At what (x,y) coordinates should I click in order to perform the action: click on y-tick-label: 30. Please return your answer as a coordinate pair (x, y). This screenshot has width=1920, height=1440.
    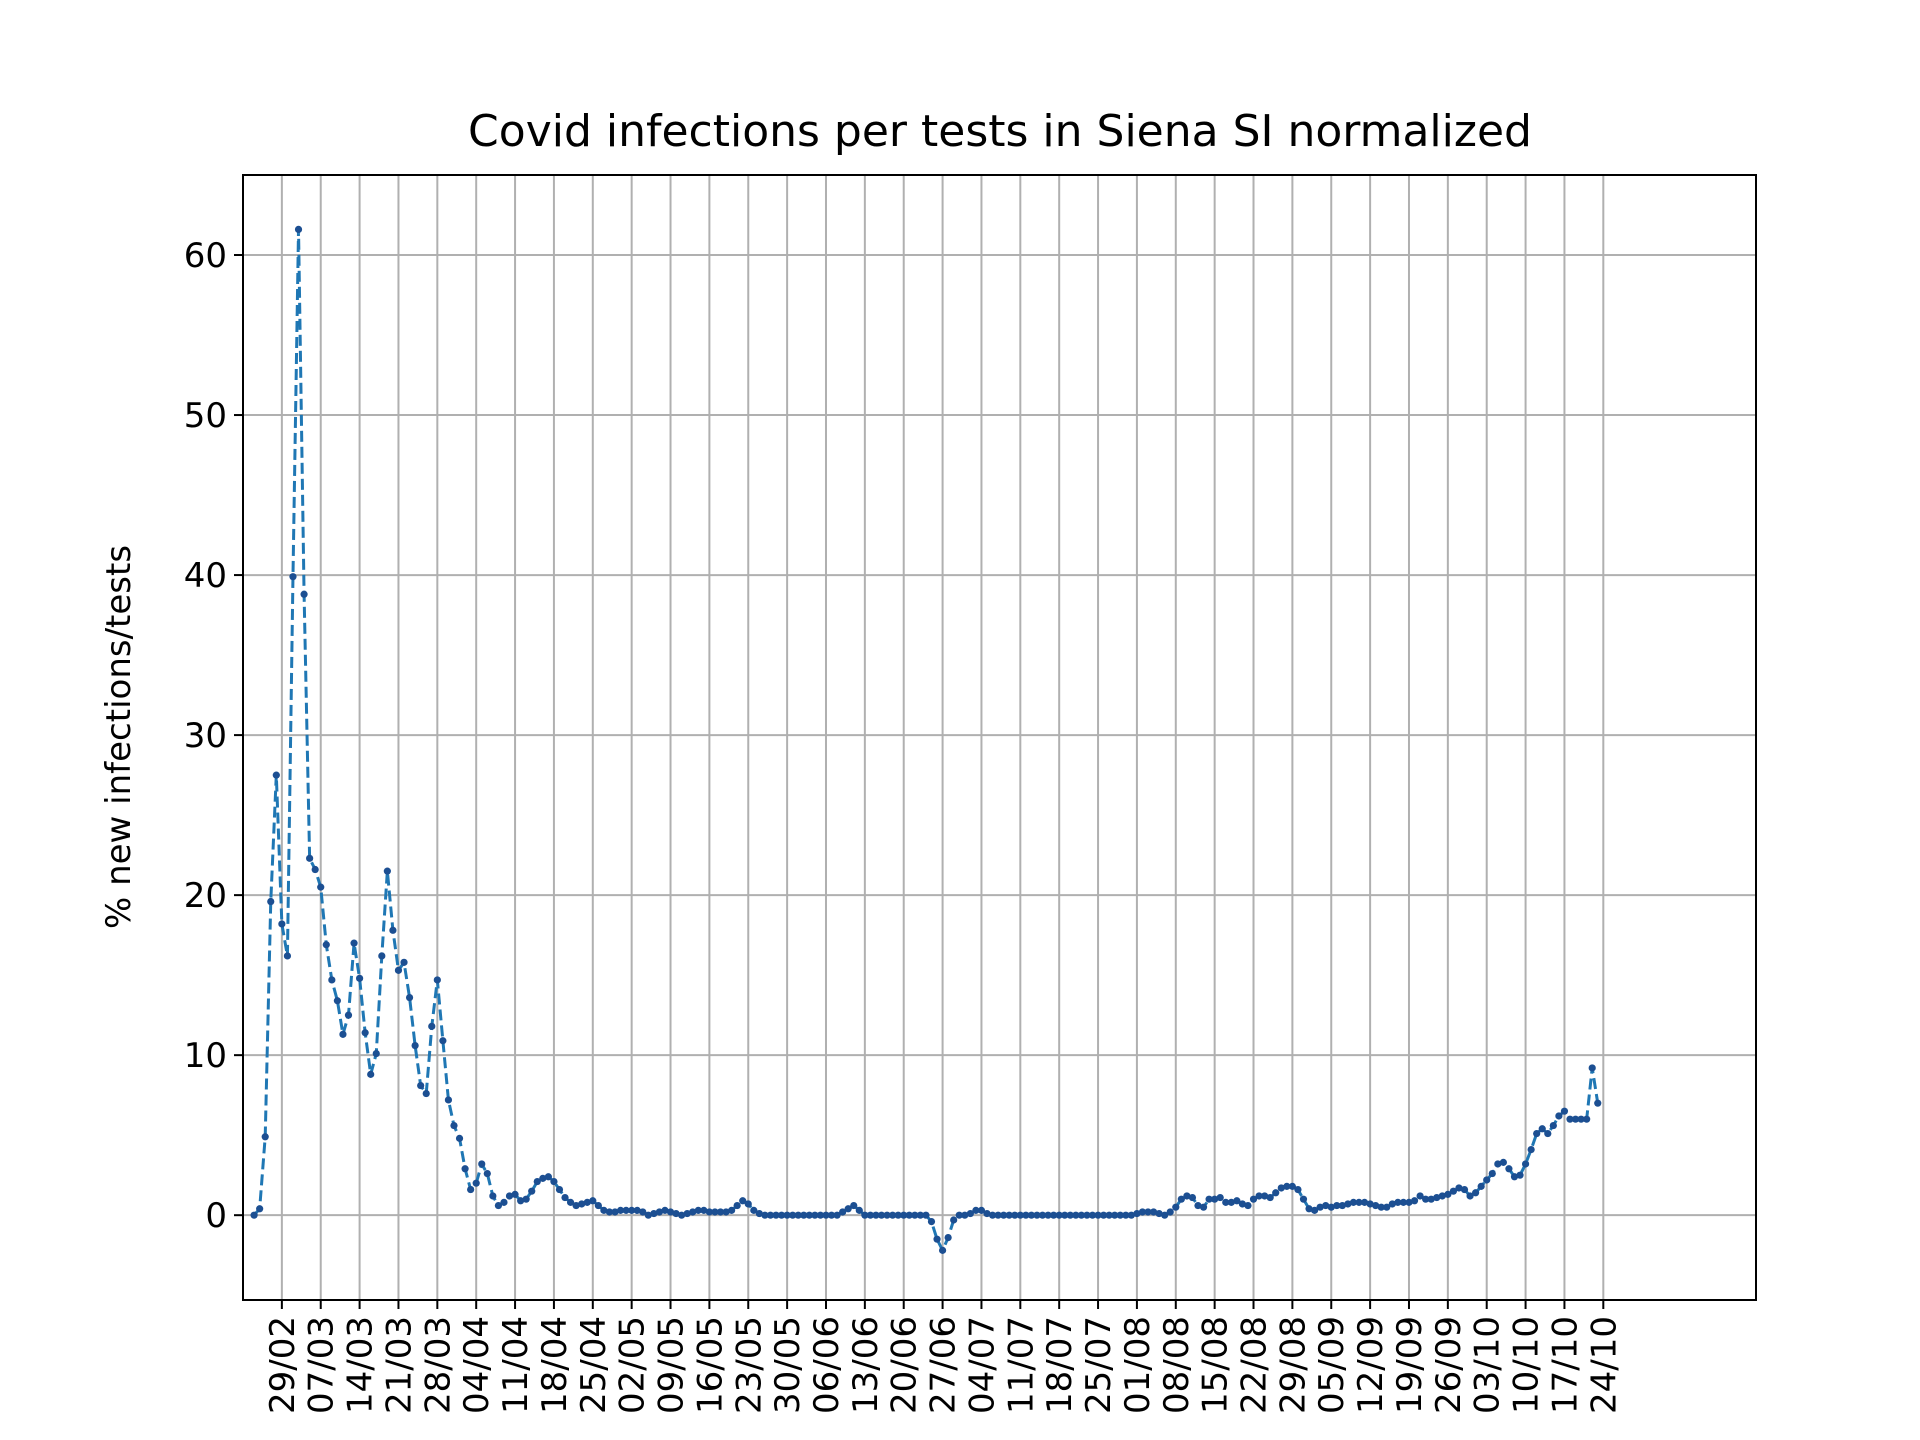
    Looking at the image, I should click on (205, 736).